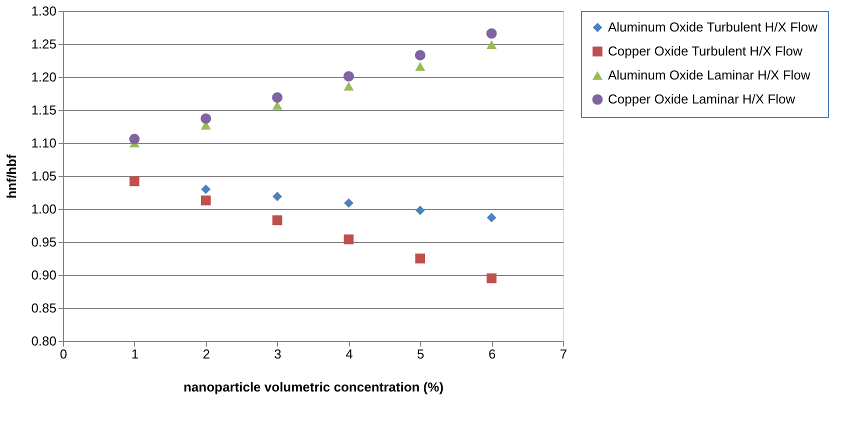 This screenshot has height=435, width=867. What do you see at coordinates (43, 11) in the screenshot?
I see `y-tick-label: 1.30` at bounding box center [43, 11].